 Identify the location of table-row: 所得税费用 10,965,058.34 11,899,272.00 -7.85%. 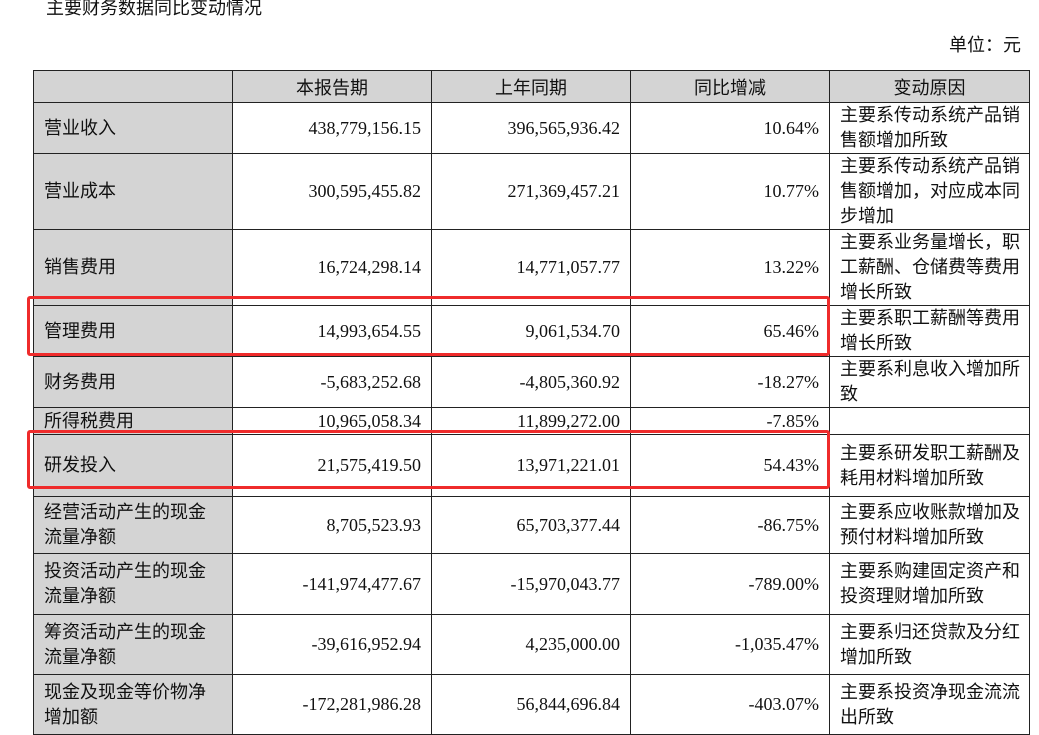
(531, 421).